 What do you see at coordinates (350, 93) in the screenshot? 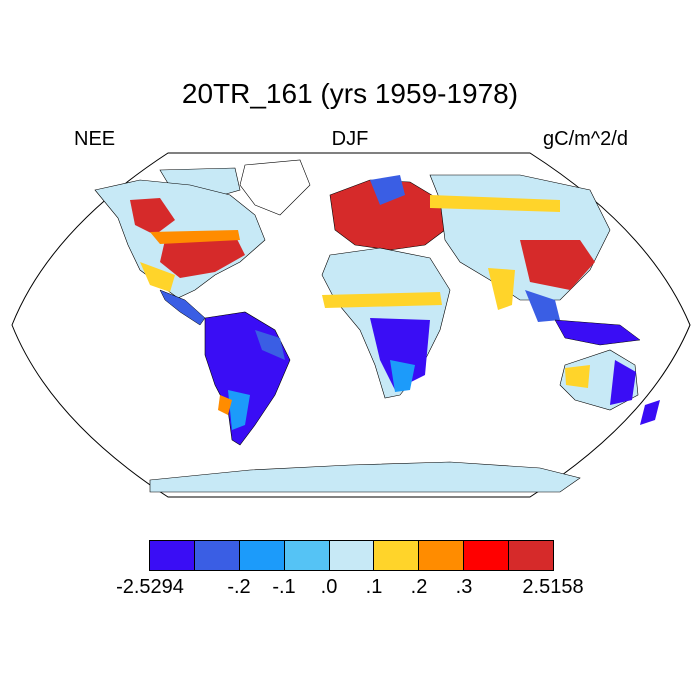
I see `chart-title: 20TR_161 (yrs 1959-1978)` at bounding box center [350, 93].